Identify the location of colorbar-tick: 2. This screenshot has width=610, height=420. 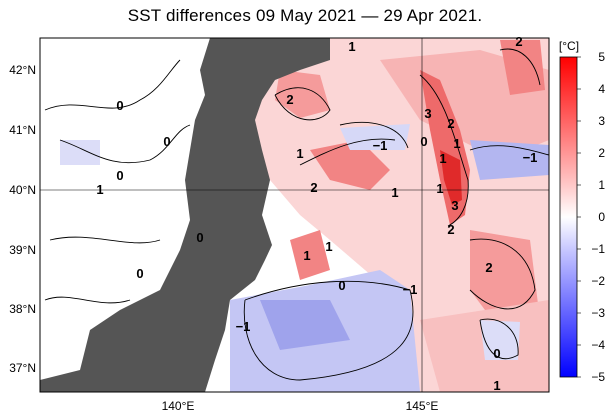
(601, 153).